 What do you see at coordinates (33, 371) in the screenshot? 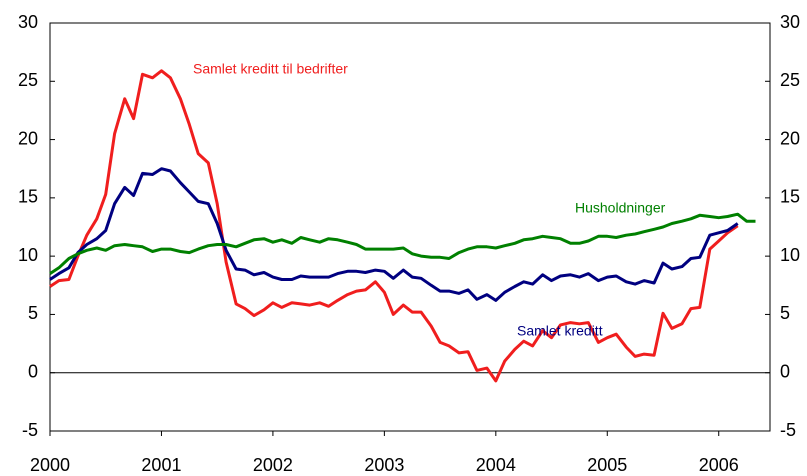
I see `y-tick-label: 0` at bounding box center [33, 371].